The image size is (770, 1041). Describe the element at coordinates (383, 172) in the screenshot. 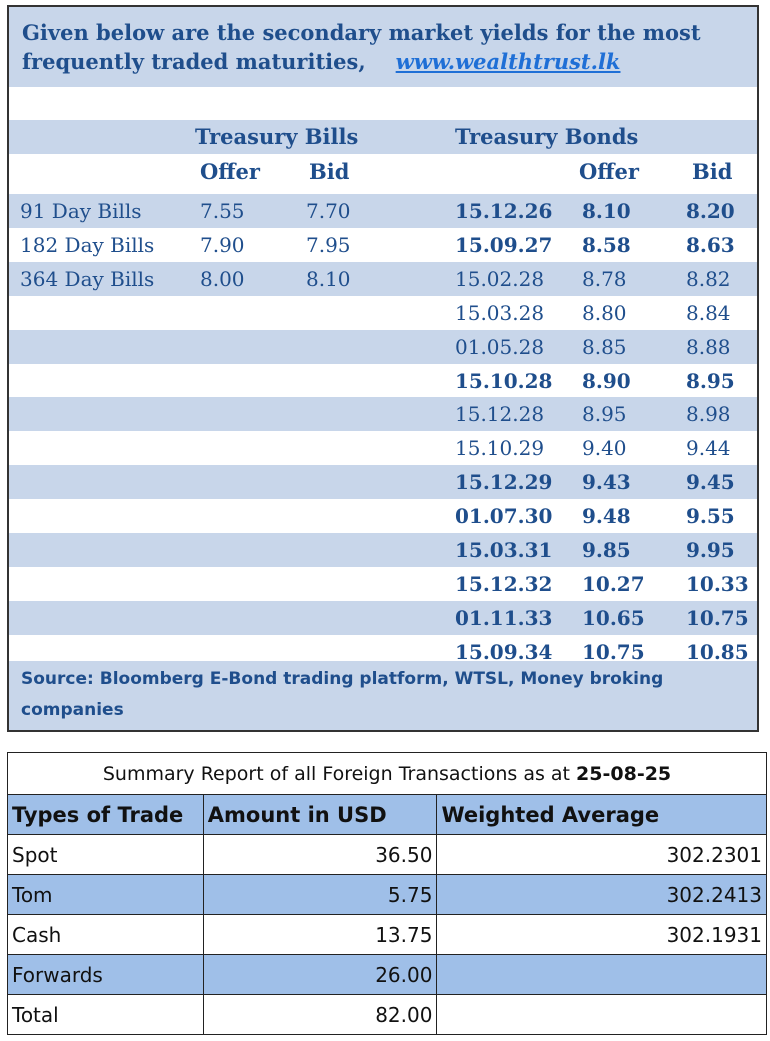

I see `column-header-row: Offer Bid Offer Bid` at that location.